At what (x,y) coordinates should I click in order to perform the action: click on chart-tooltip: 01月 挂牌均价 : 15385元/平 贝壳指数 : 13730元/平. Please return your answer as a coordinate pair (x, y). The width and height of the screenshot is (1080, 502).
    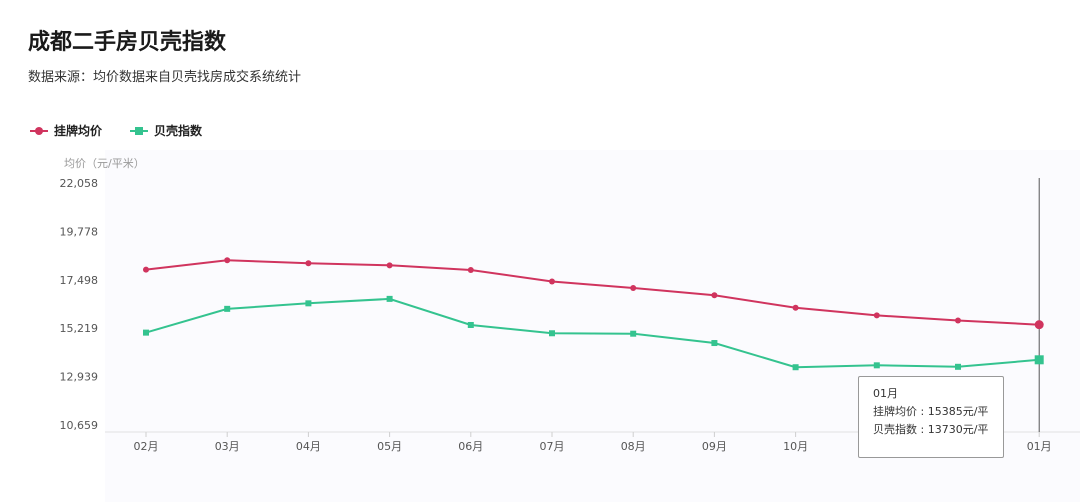
    Looking at the image, I should click on (931, 417).